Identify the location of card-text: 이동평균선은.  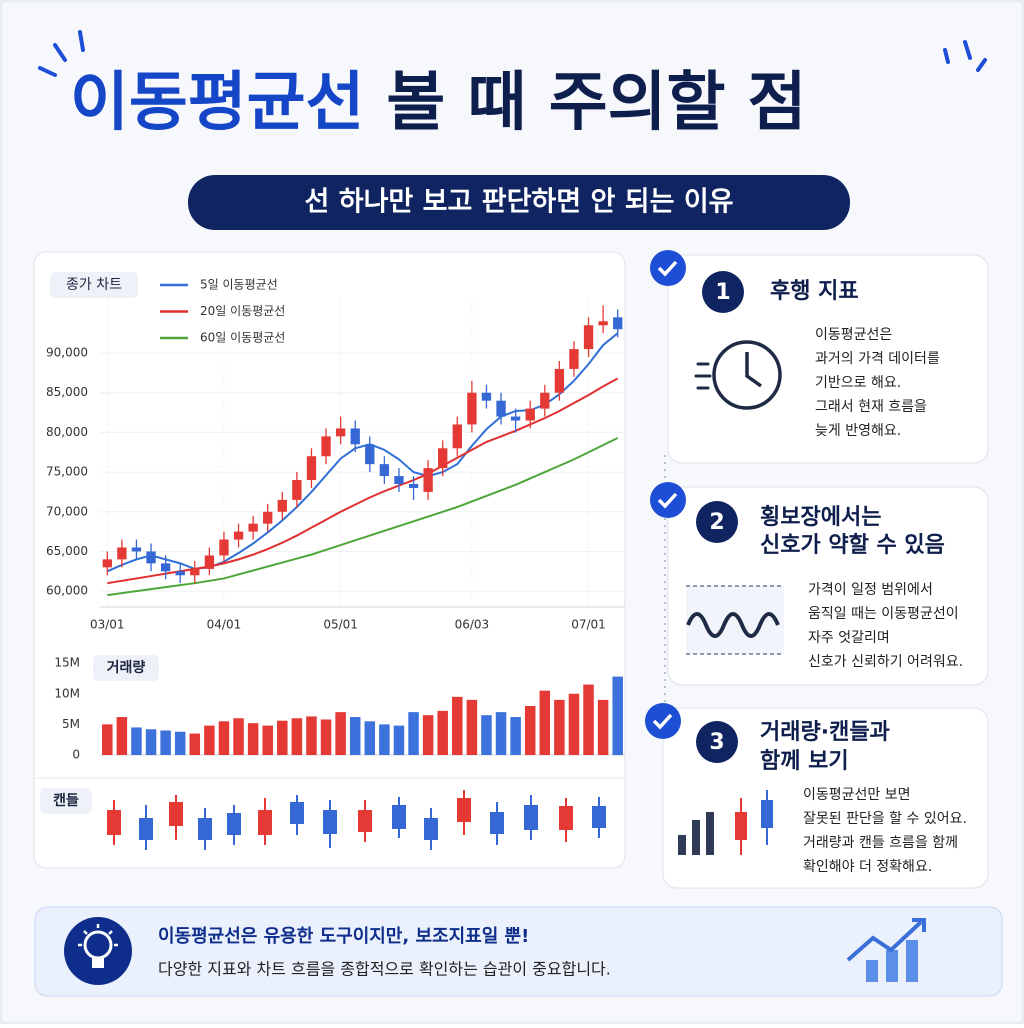
(853, 335).